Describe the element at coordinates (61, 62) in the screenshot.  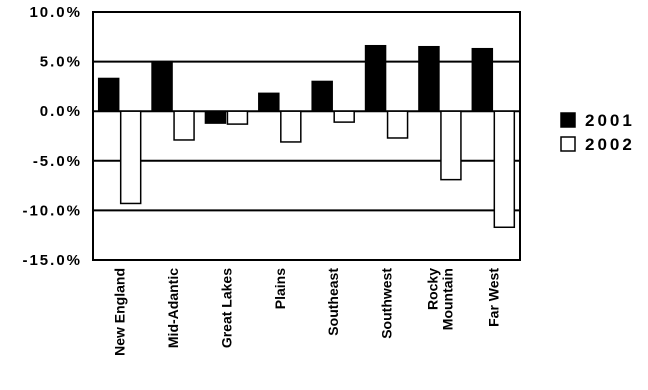
I see `y-tick-label: 5.0%` at that location.